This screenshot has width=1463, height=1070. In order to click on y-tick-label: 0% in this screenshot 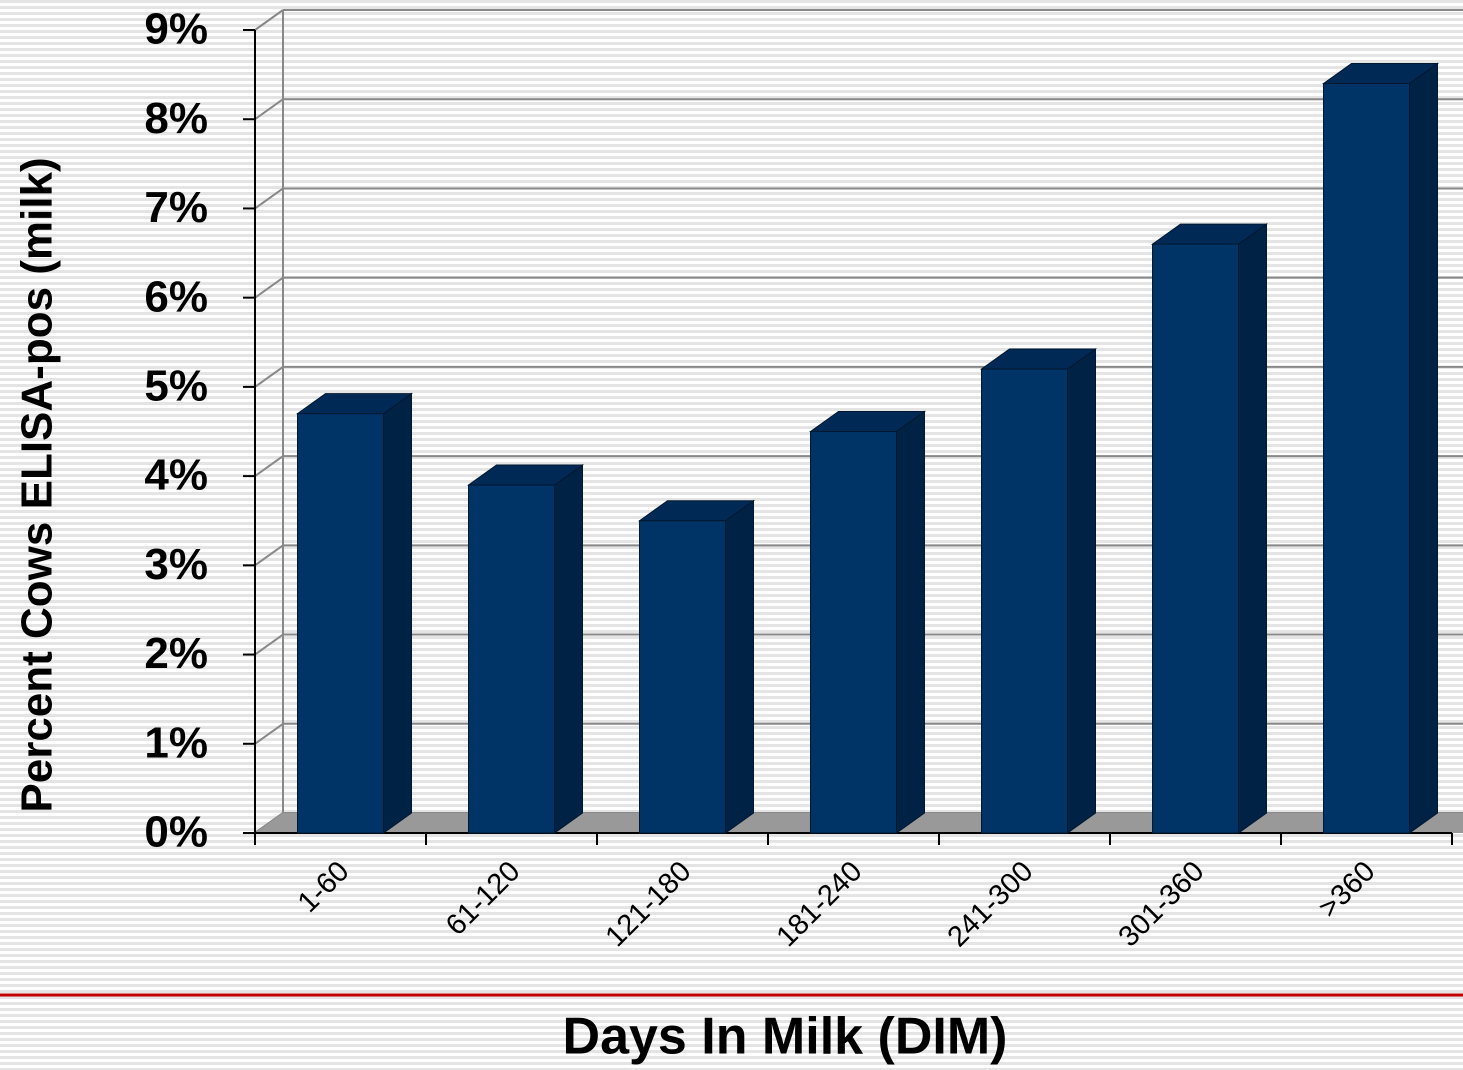, I will do `click(176, 832)`.